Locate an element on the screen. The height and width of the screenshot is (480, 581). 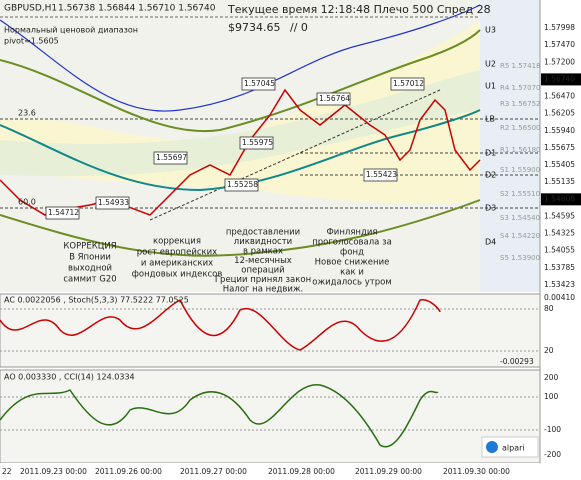
pivot-label: R1 1.56180 is located at coordinates (520, 150).